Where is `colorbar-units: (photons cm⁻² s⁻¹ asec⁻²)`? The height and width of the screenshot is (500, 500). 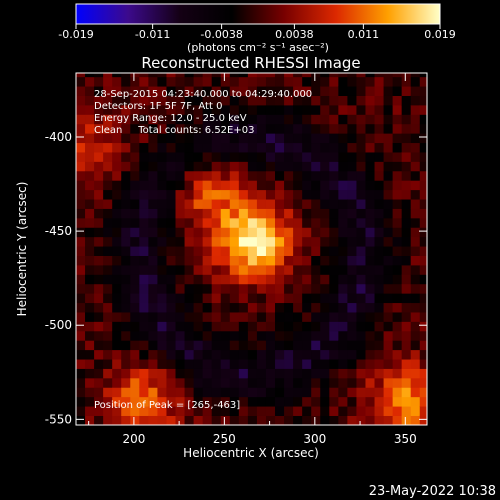 colorbar-units: (photons cm⁻² s⁻¹ asec⁻²) is located at coordinates (258, 47).